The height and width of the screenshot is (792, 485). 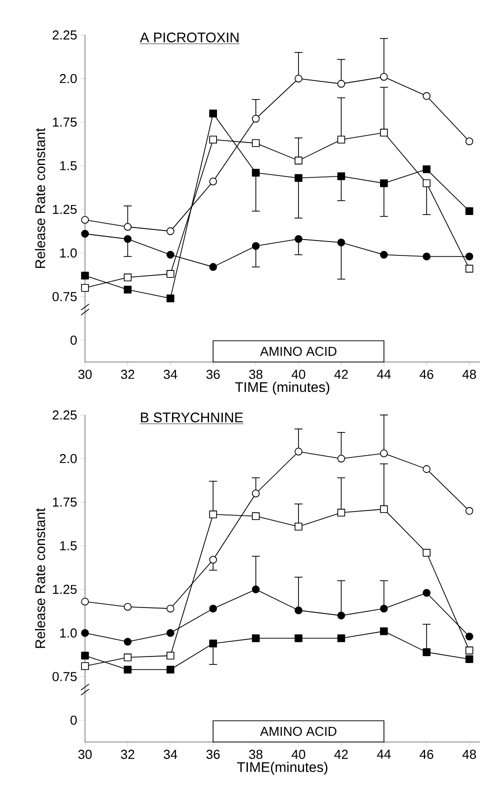 What do you see at coordinates (213, 754) in the screenshot?
I see `x-tick-label: 36` at bounding box center [213, 754].